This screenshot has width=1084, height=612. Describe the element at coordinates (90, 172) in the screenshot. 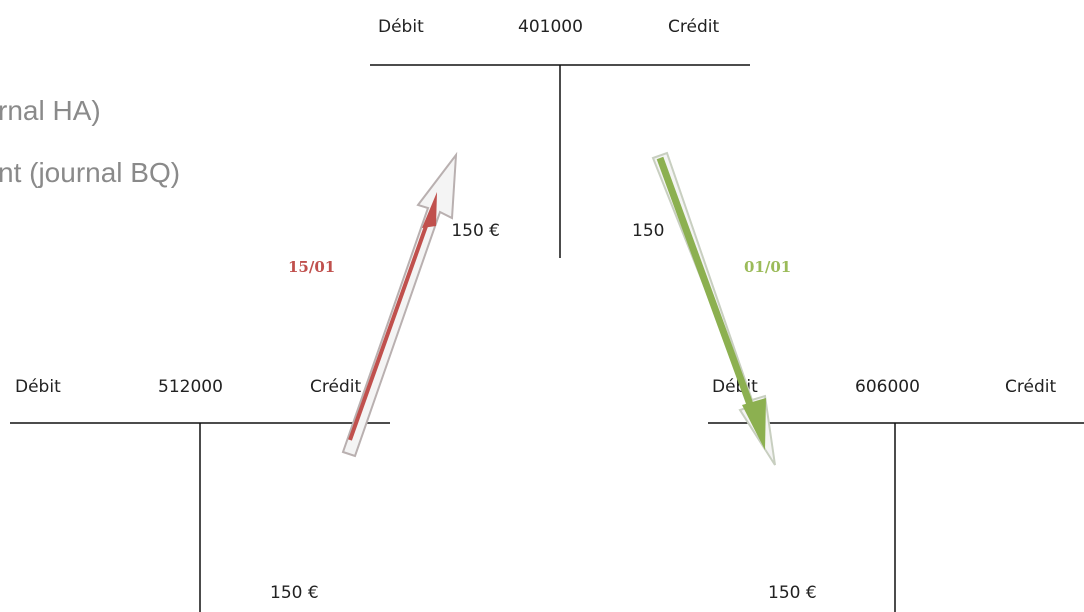

I see `header-line: nt (journal BQ)` at that location.